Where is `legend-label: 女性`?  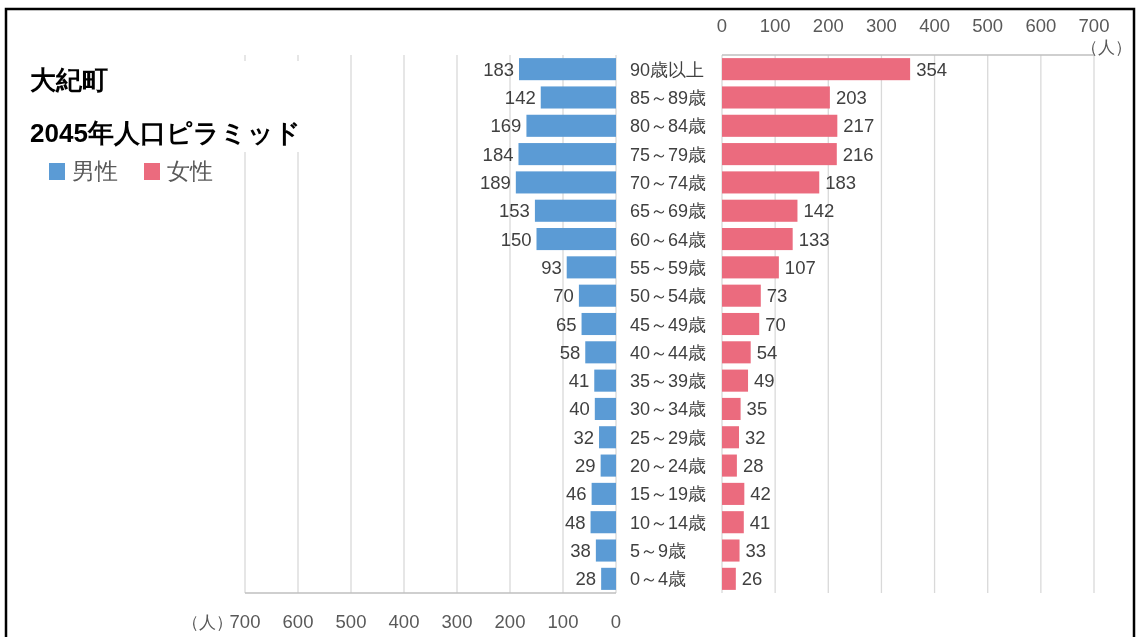 legend-label: 女性 is located at coordinates (190, 171).